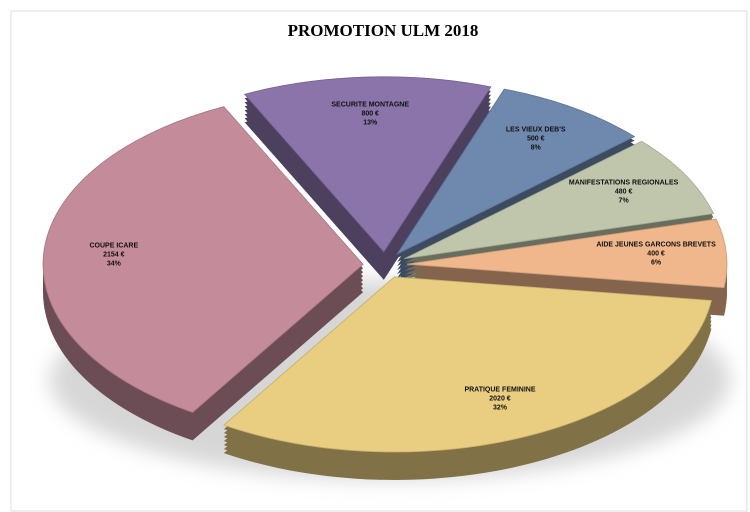 Image resolution: width=750 pixels, height=512 pixels. What do you see at coordinates (383, 30) in the screenshot?
I see `chart-title: PROMOTION ULM 2018` at bounding box center [383, 30].